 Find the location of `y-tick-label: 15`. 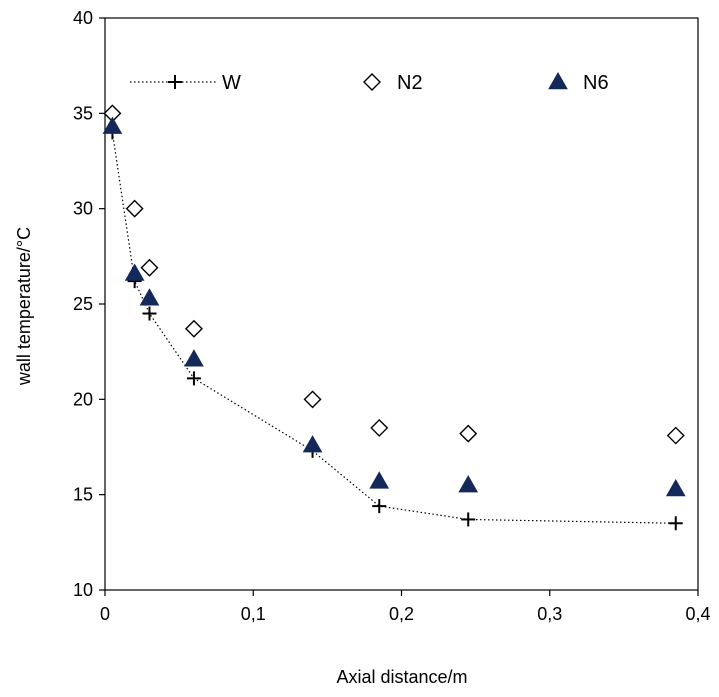

y-tick-label: 15 is located at coordinates (83, 495).